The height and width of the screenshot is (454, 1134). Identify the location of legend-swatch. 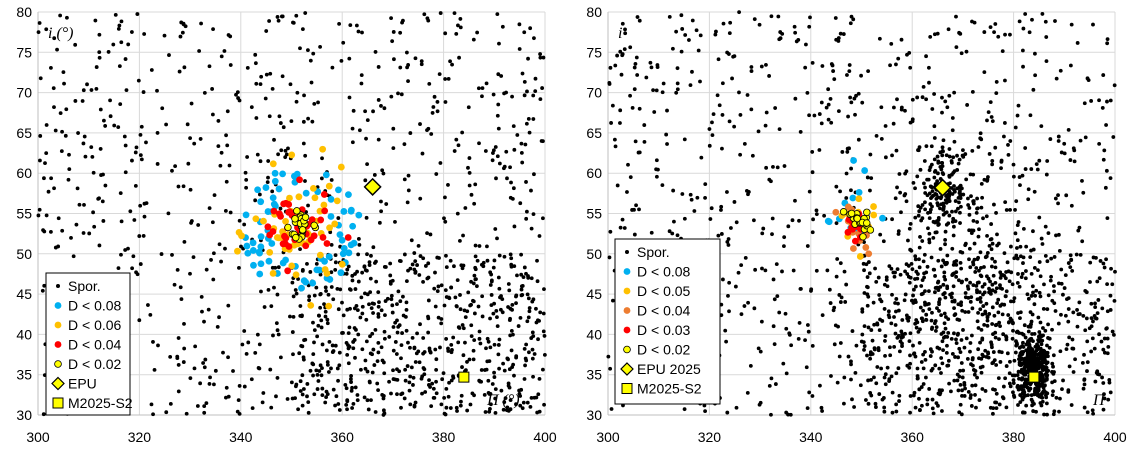
(627, 271).